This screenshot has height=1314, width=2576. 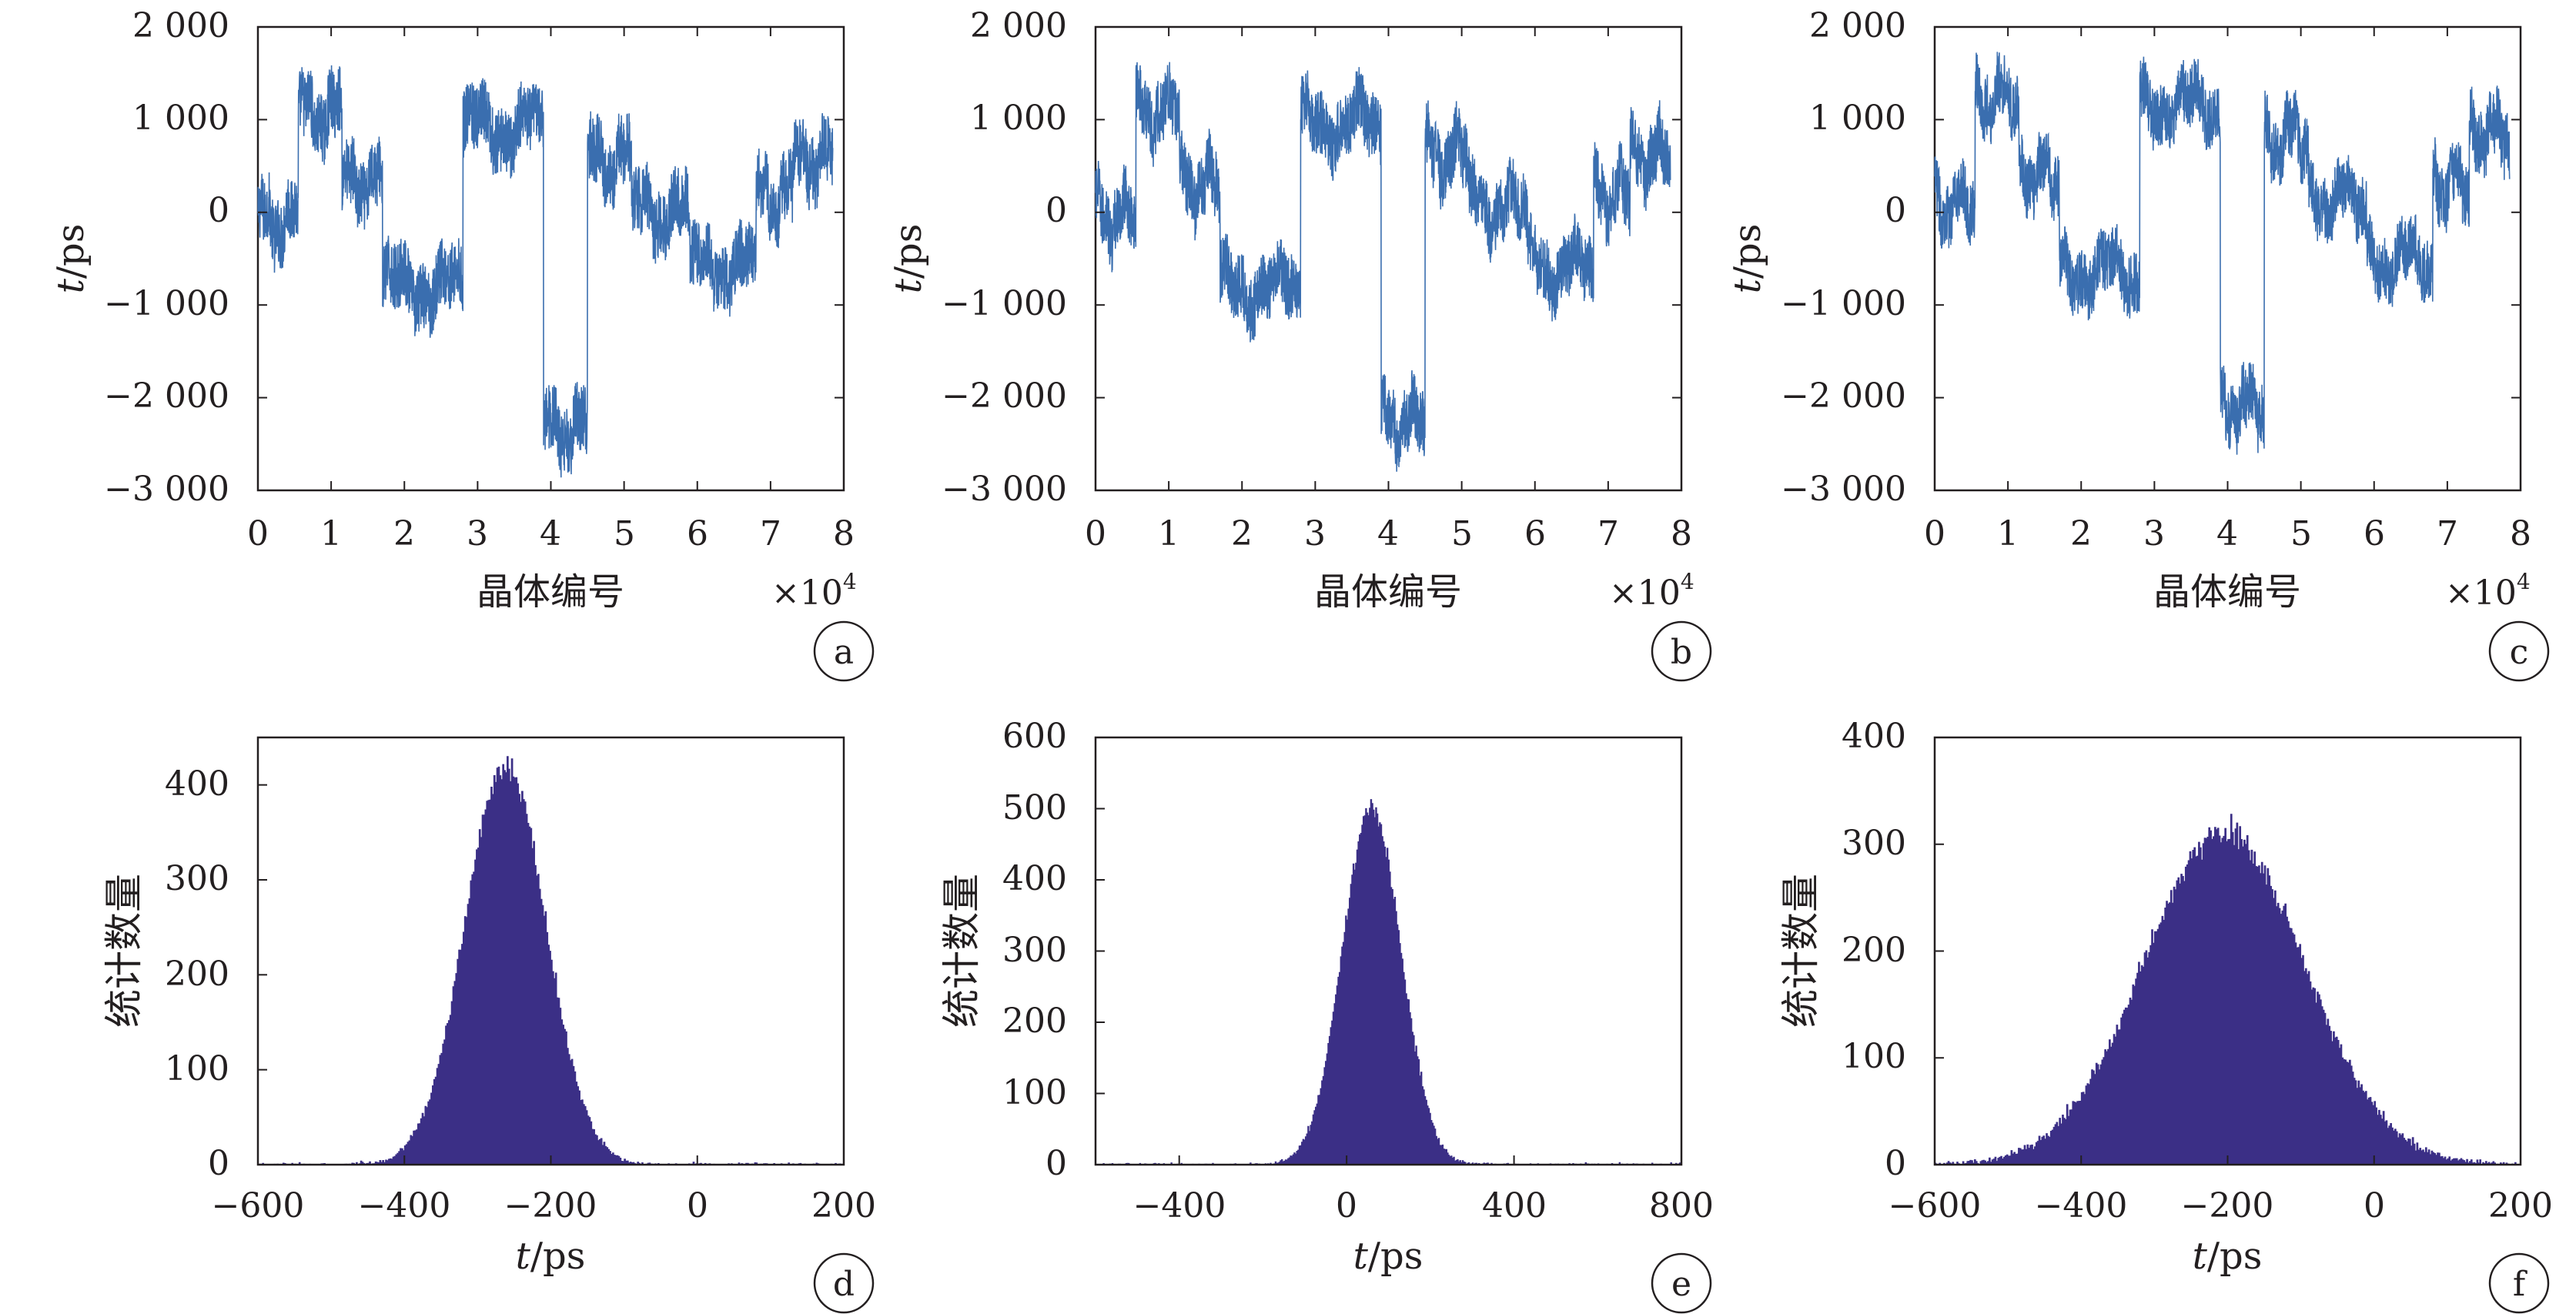 I want to click on y-axis-label: t/ps, so click(x=908, y=259).